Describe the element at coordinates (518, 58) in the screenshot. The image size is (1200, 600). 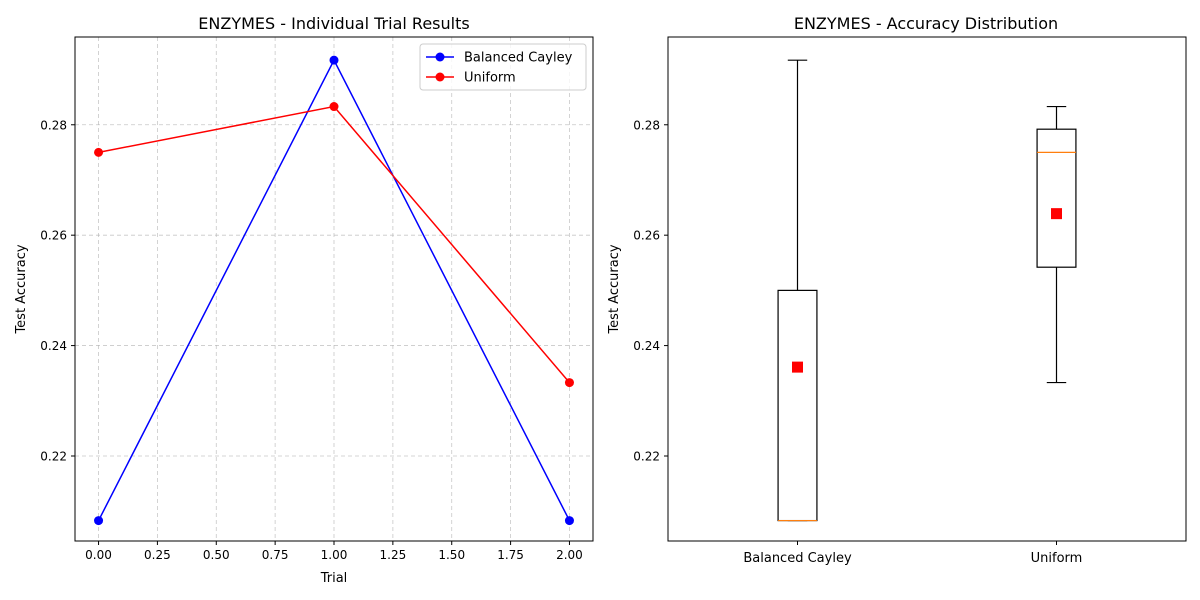
I see `legend-label-balanced-cayley: Balanced Cayley` at that location.